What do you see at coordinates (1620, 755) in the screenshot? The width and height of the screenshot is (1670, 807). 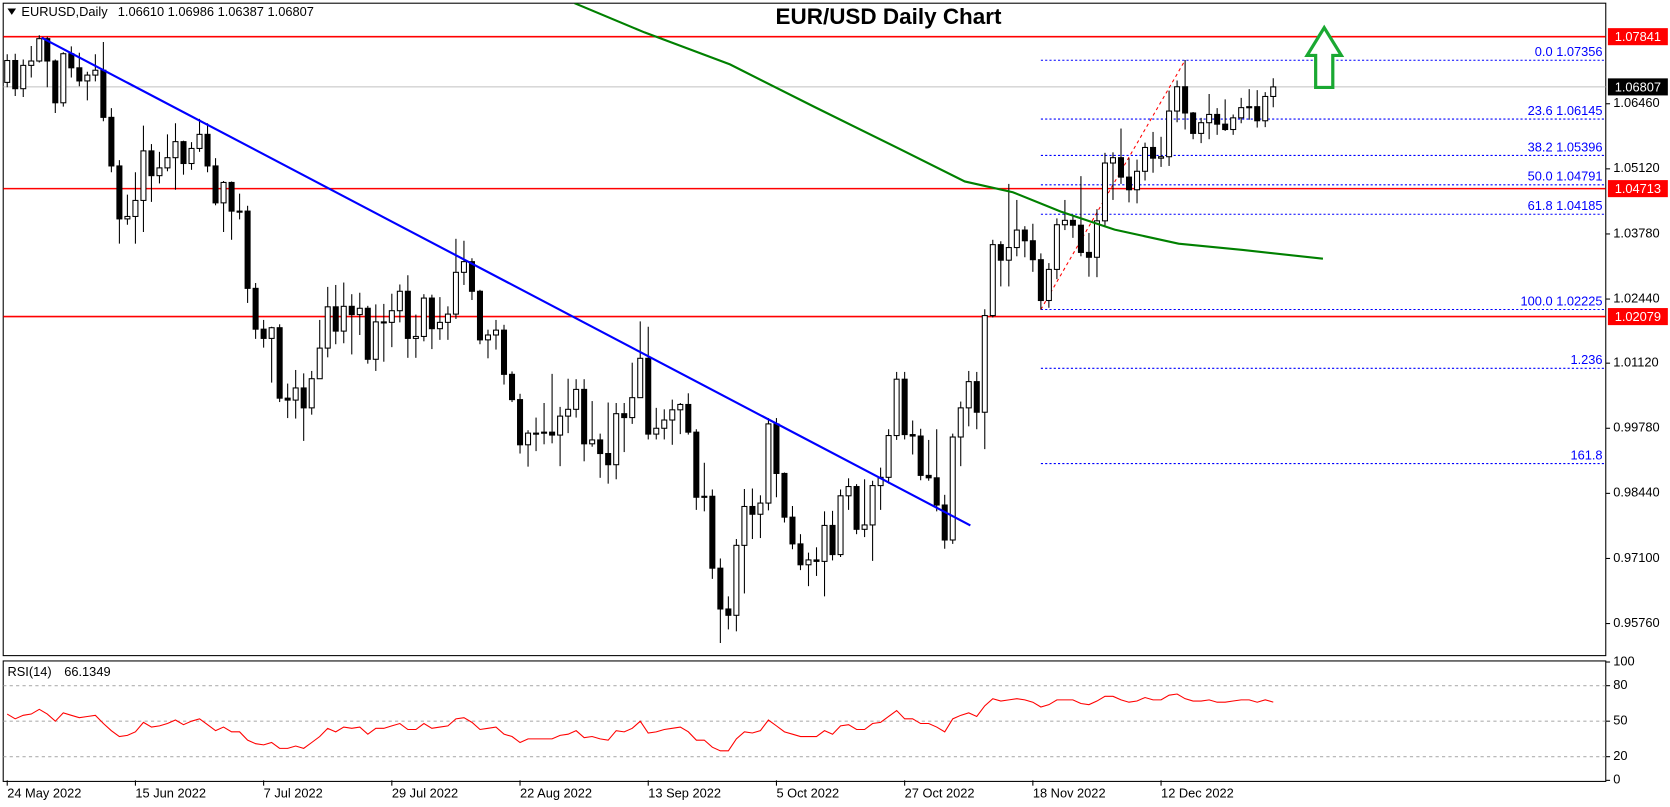 I see `rsi-tick-label: 20` at bounding box center [1620, 755].